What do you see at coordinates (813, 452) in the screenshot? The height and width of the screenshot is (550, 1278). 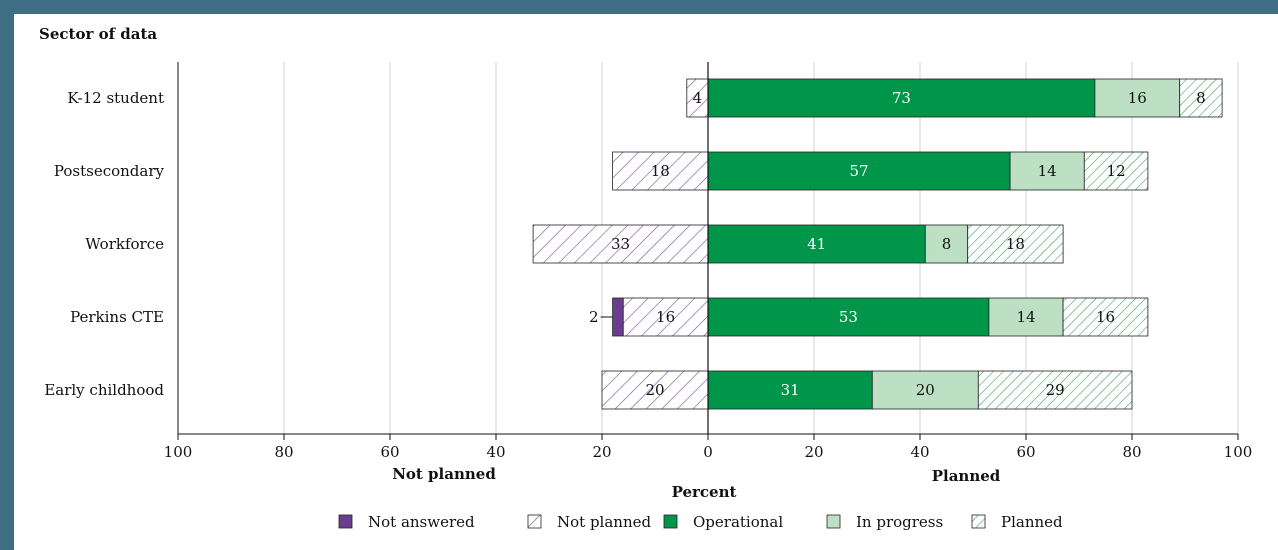 I see `x-tick-label-6: 20` at bounding box center [813, 452].